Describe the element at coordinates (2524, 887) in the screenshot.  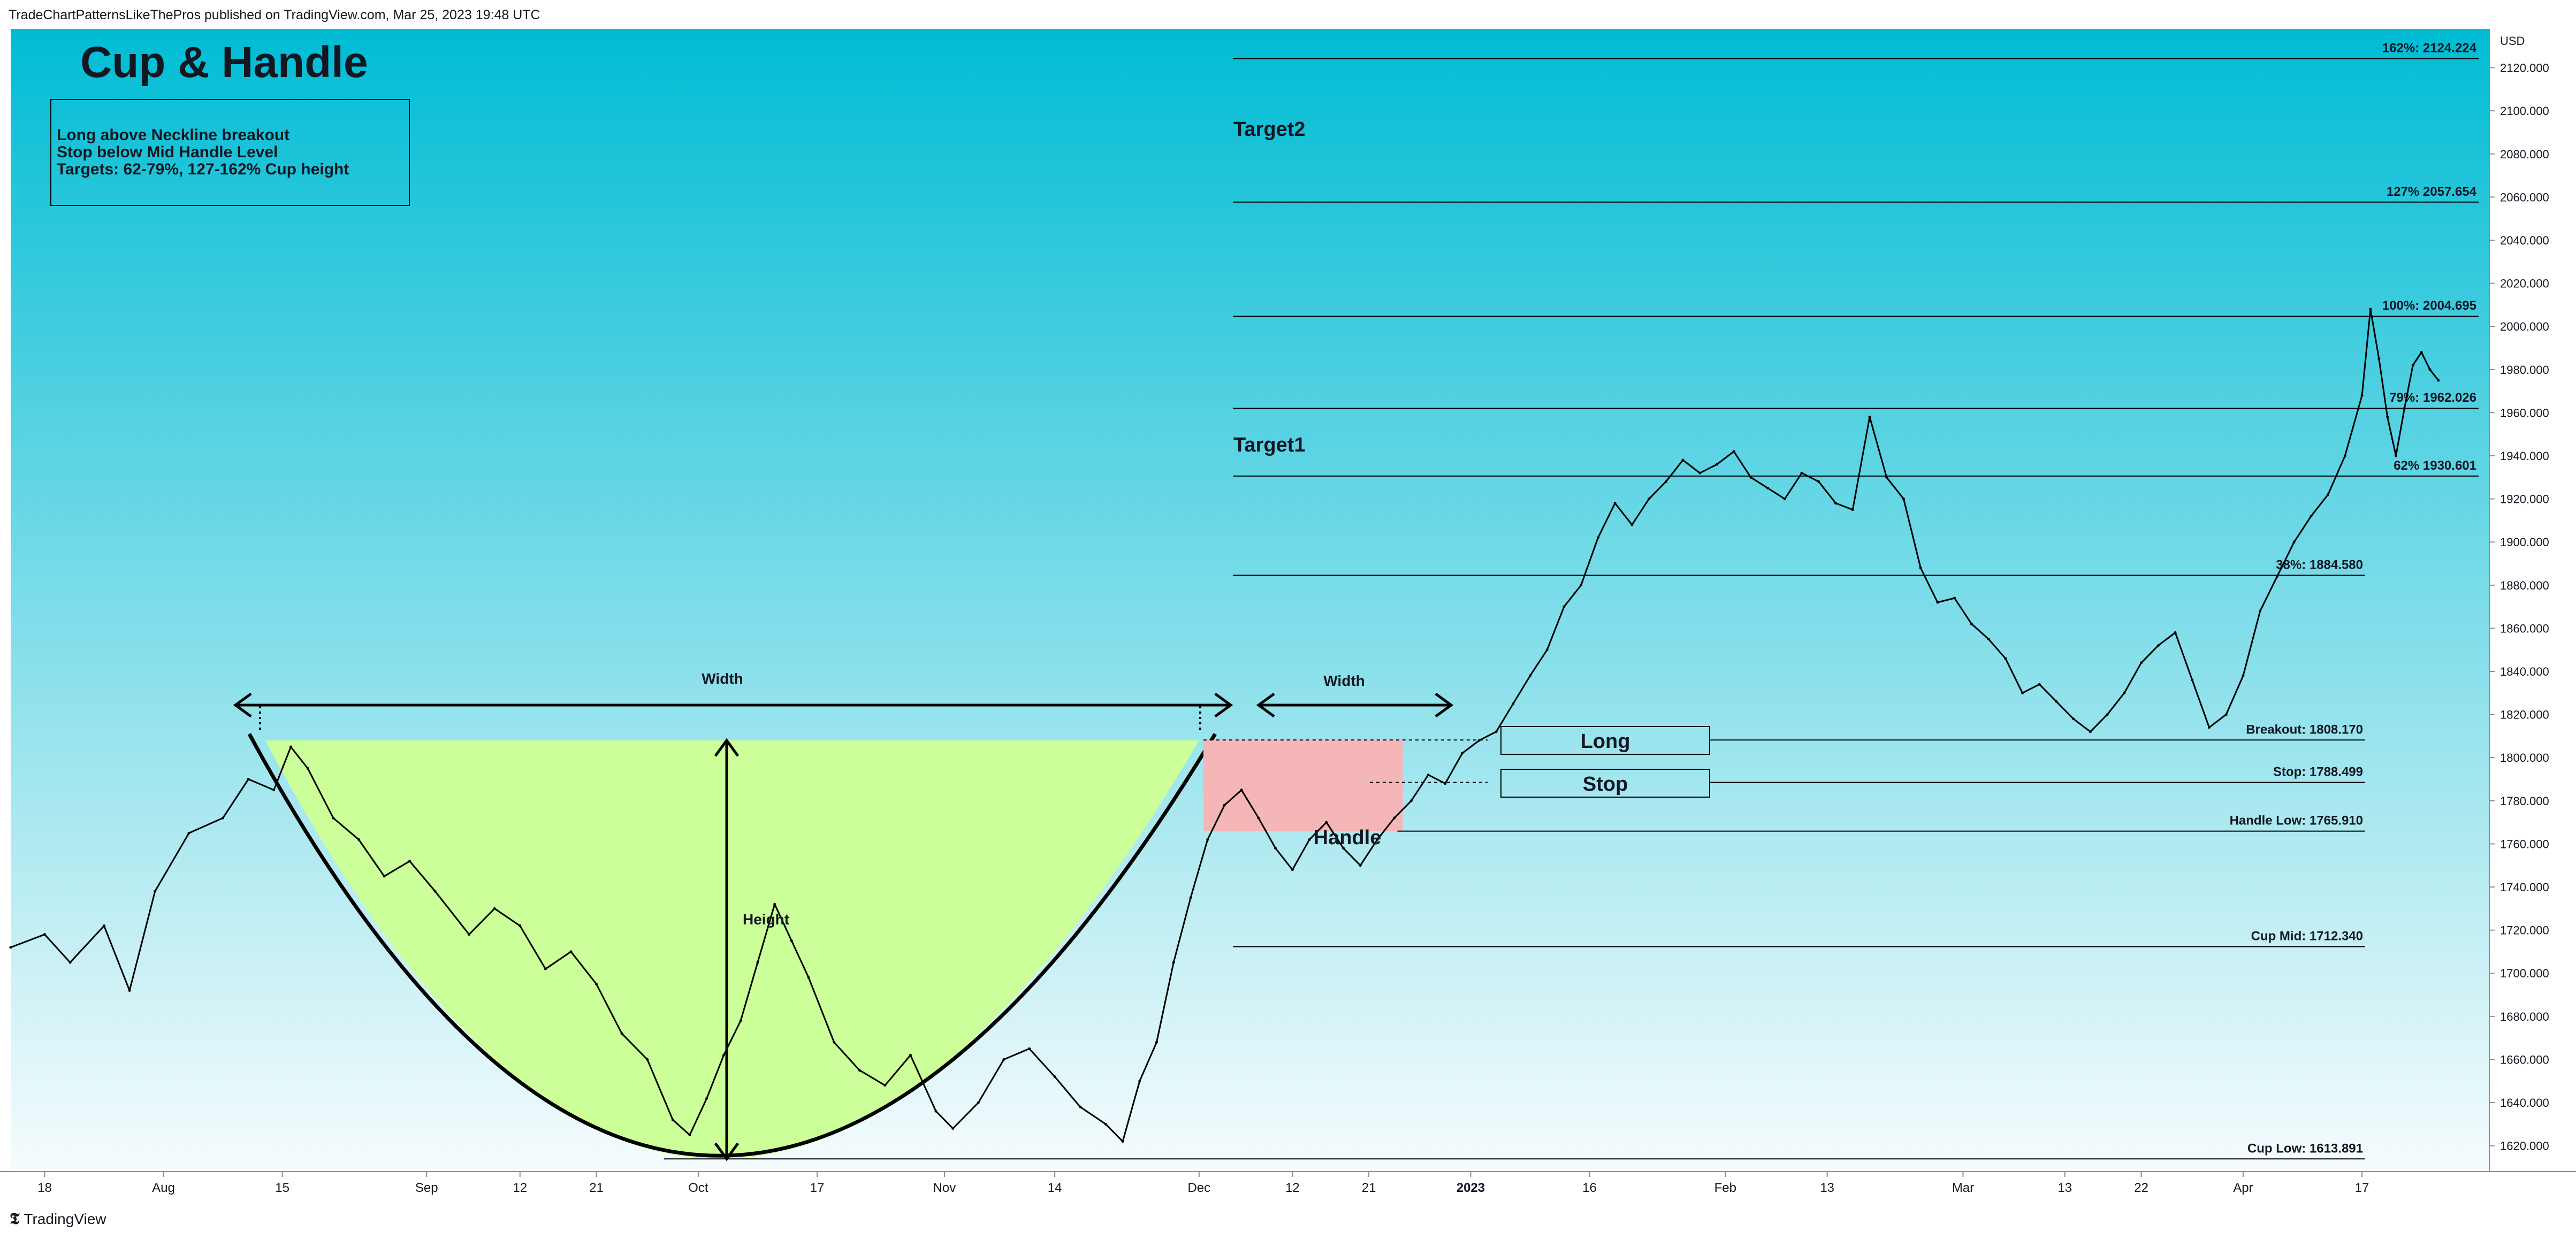
I see `y-tick-label: 1740.000` at that location.